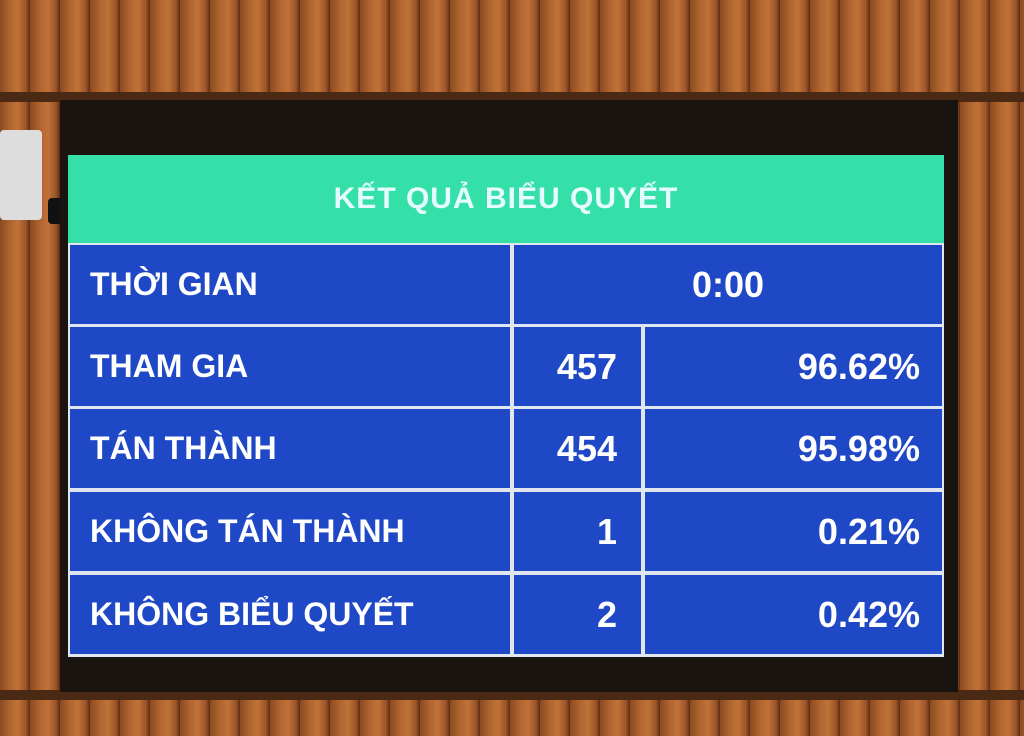 The height and width of the screenshot is (736, 1024). What do you see at coordinates (793, 448) in the screenshot?
I see `row-percent: 95.98%` at bounding box center [793, 448].